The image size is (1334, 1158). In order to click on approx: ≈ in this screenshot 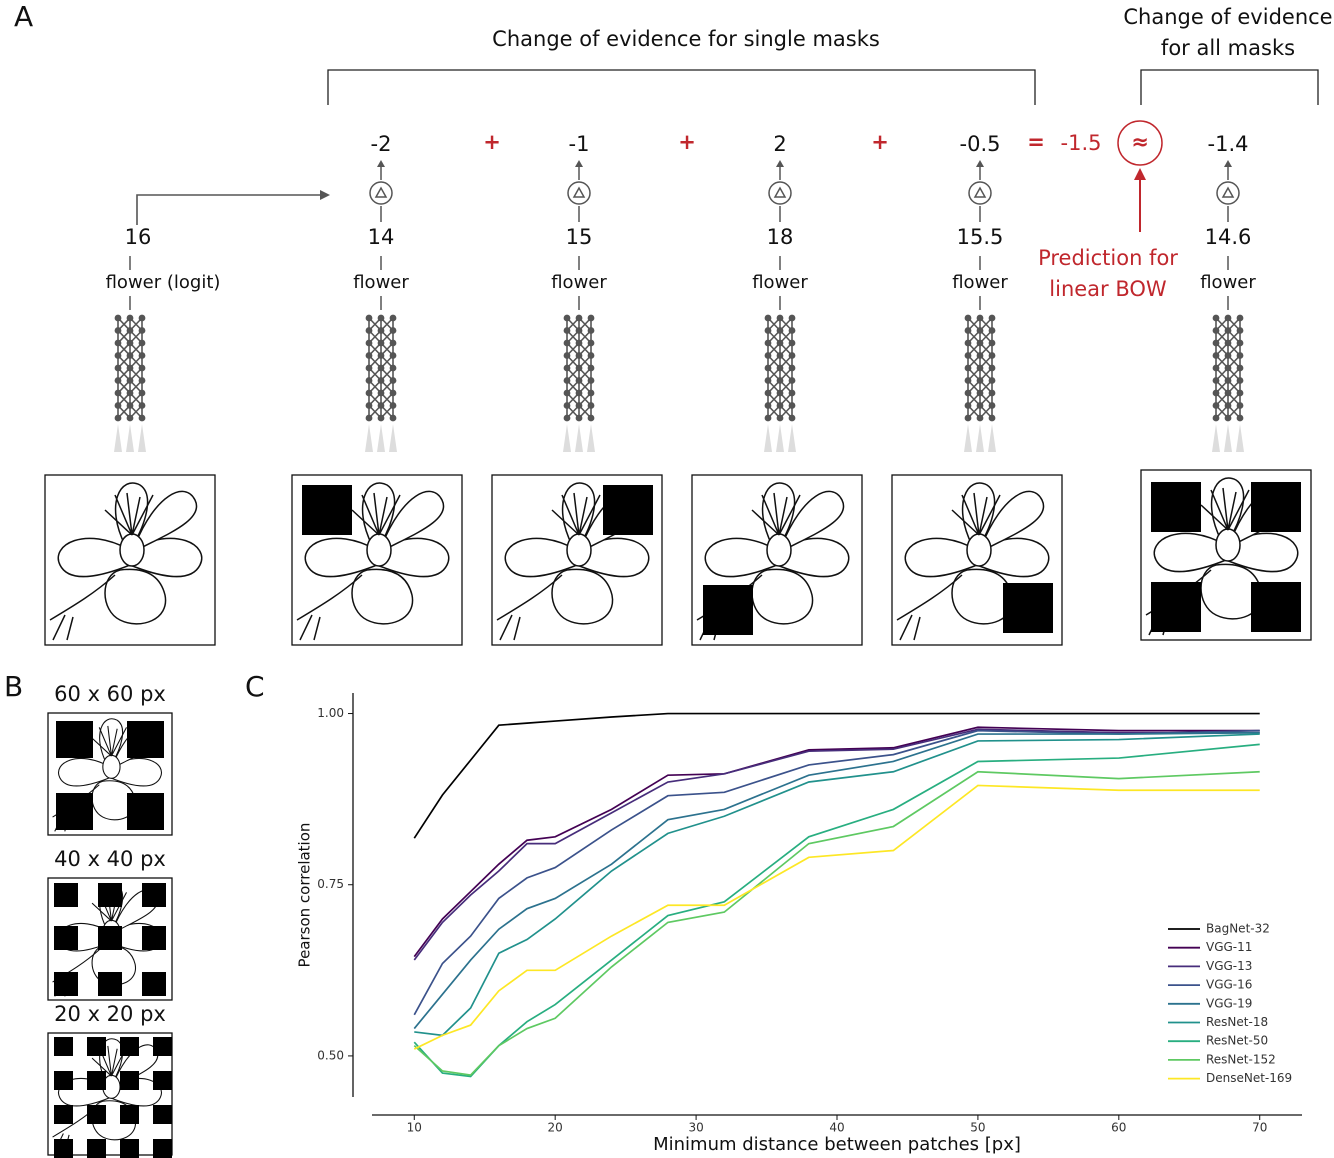, I will do `click(1140, 142)`.